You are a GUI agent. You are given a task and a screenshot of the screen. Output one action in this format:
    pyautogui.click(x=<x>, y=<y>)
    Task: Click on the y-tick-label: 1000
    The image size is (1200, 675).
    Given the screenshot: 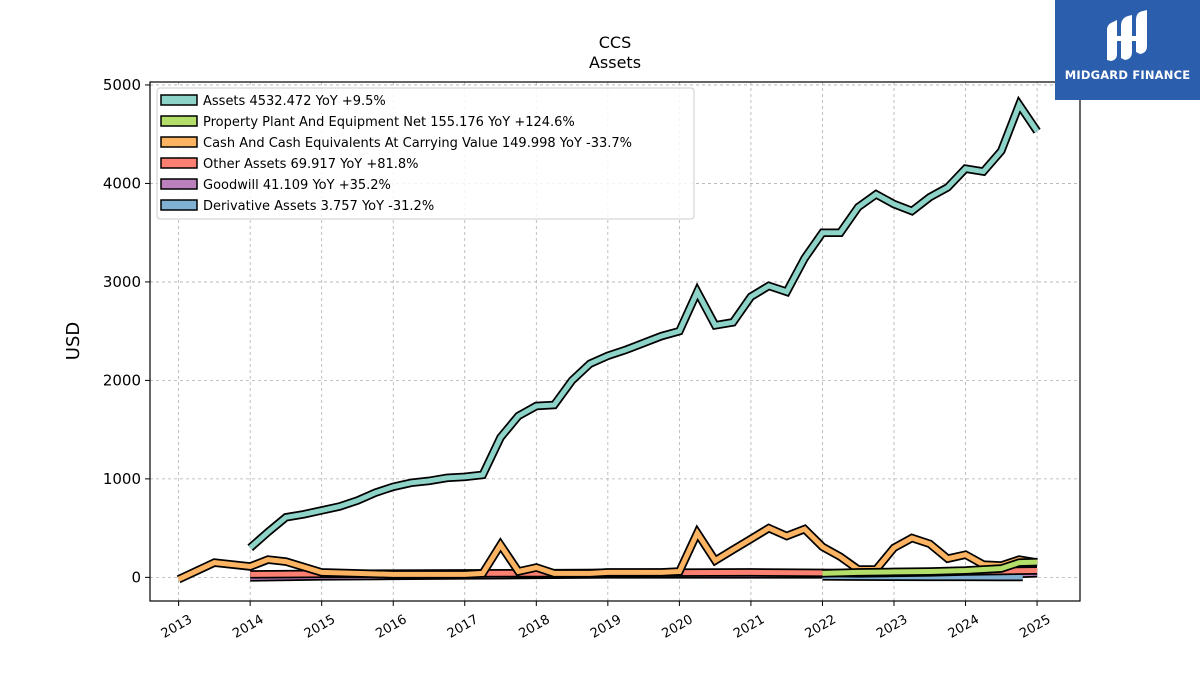 What is the action you would take?
    pyautogui.click(x=122, y=479)
    